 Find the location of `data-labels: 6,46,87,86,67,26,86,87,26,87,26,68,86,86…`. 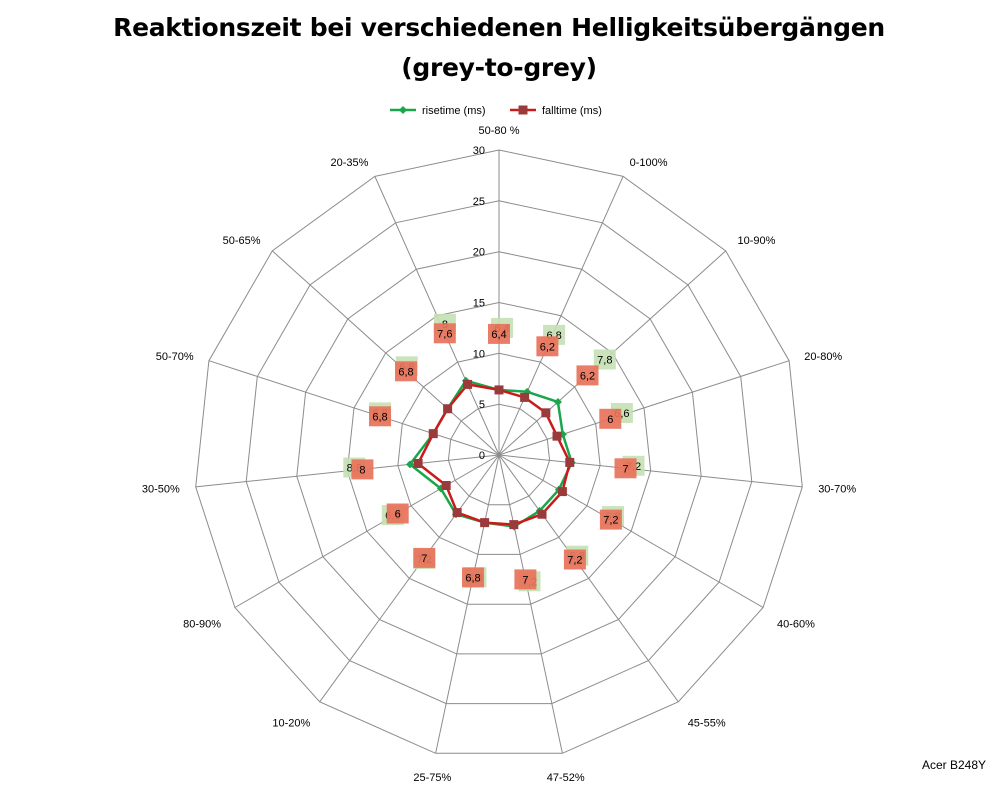

data-labels: 6,46,87,86,67,26,86,87,26,87,26,68,86,86… is located at coordinates (494, 452).